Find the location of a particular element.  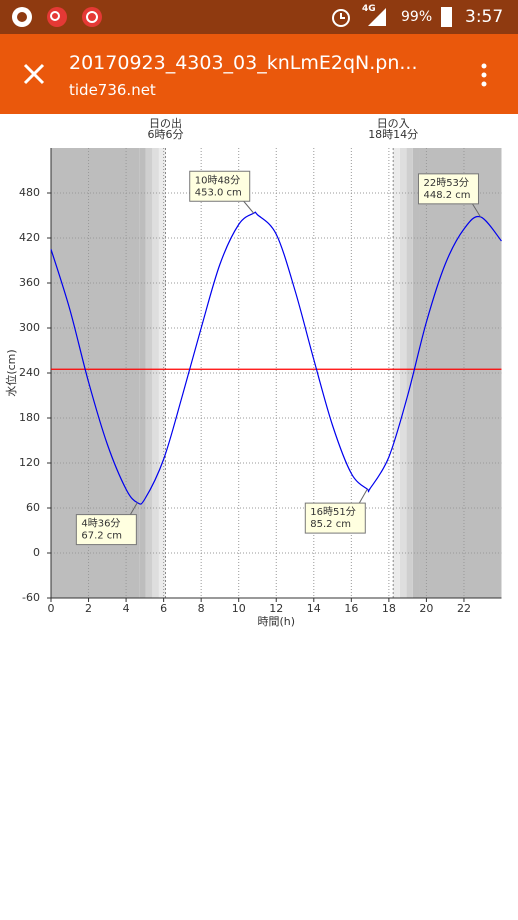

x-tick-label: 8 is located at coordinates (201, 608).